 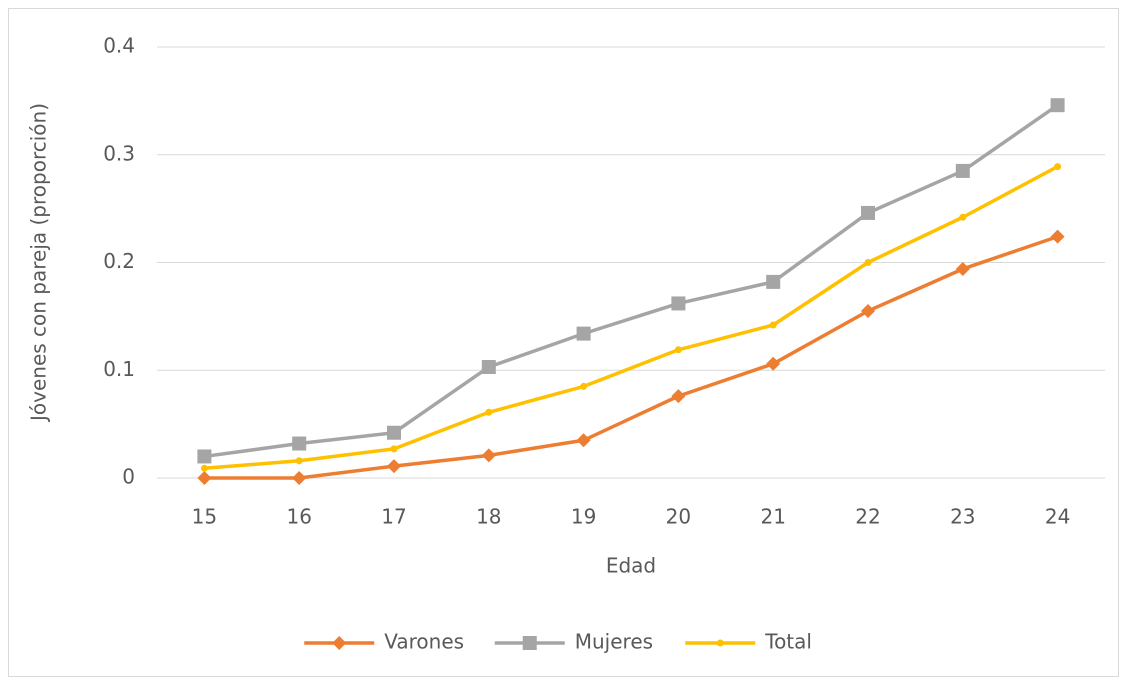 What do you see at coordinates (614, 642) in the screenshot?
I see `legend-label: Mujeres` at bounding box center [614, 642].